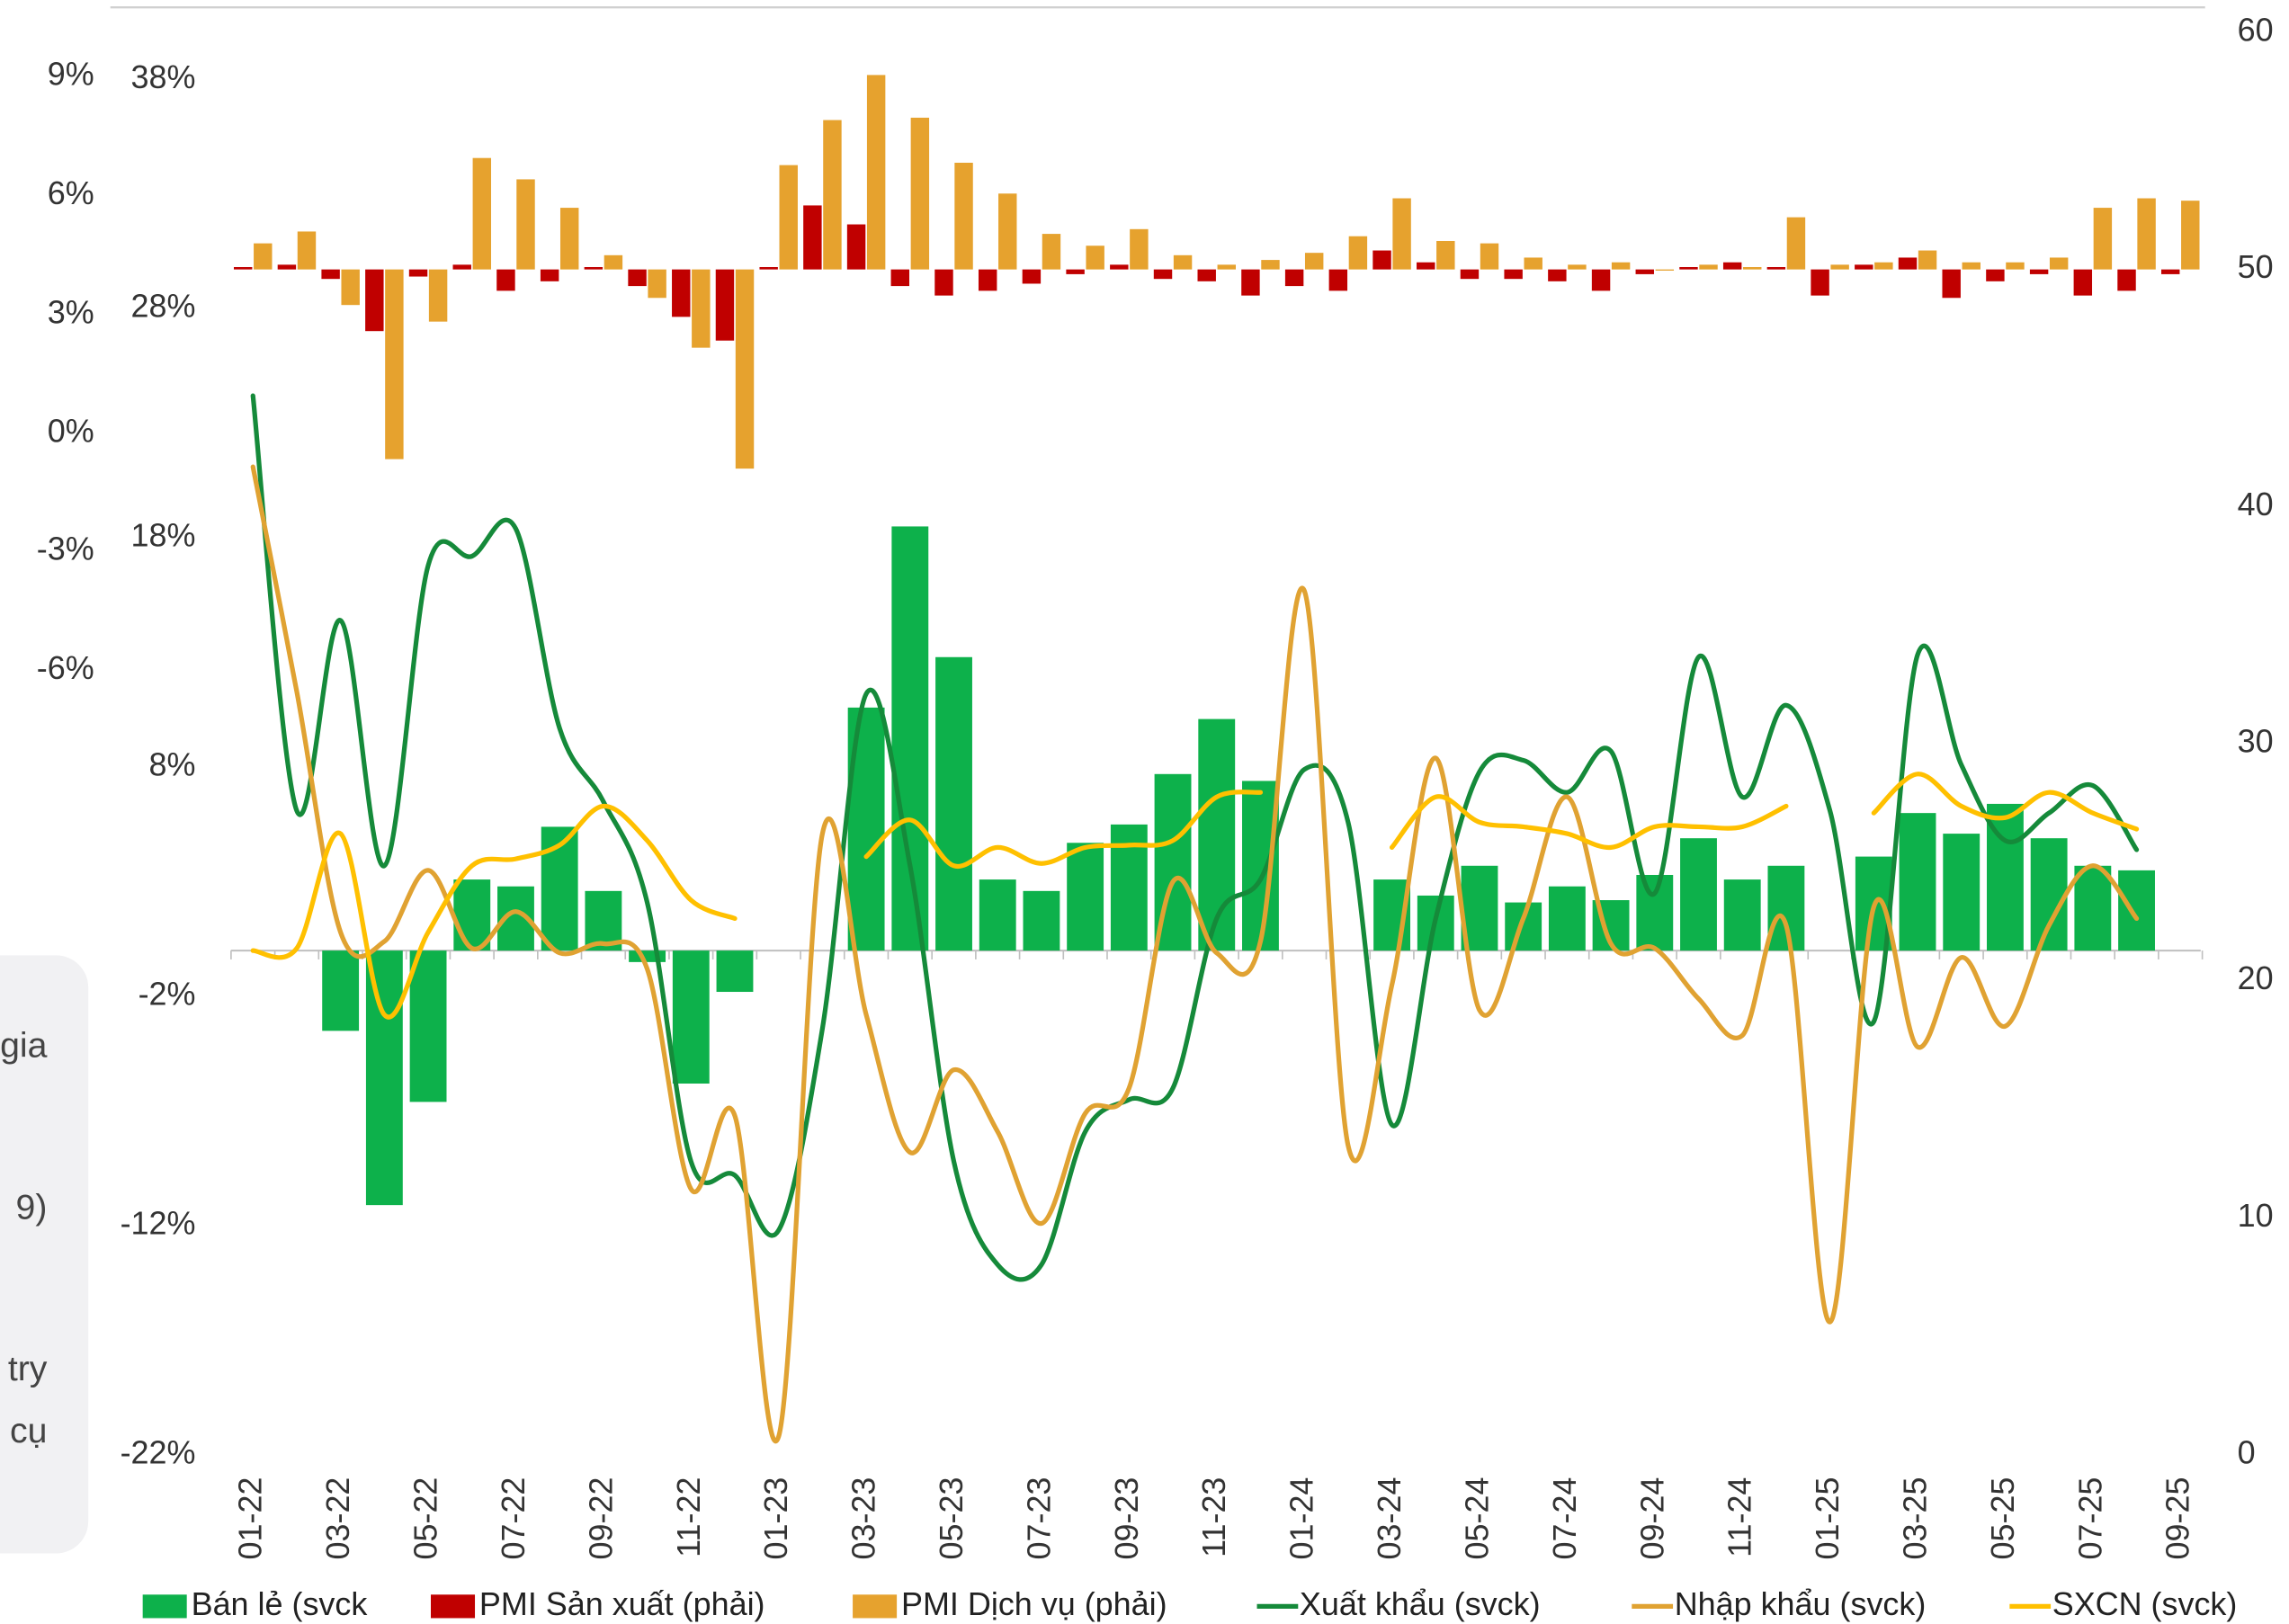  I want to click on bg-axis-label: 0%, so click(71, 431).